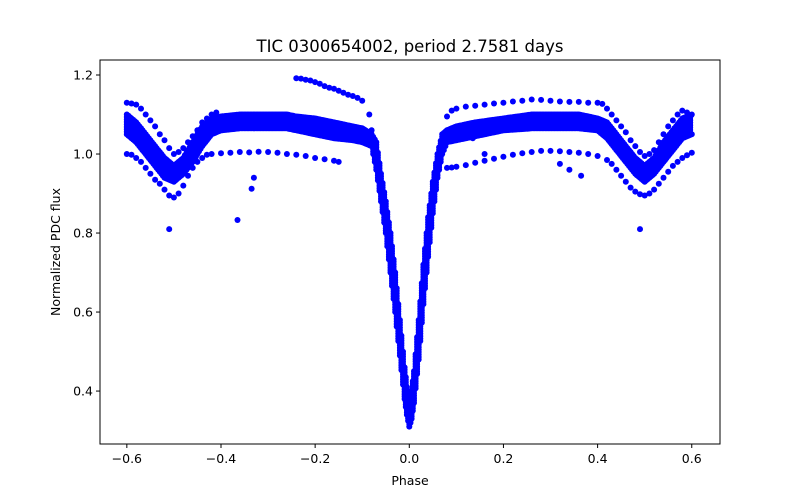 The width and height of the screenshot is (800, 500). I want to click on y-tick-label: 0.8, so click(83, 233).